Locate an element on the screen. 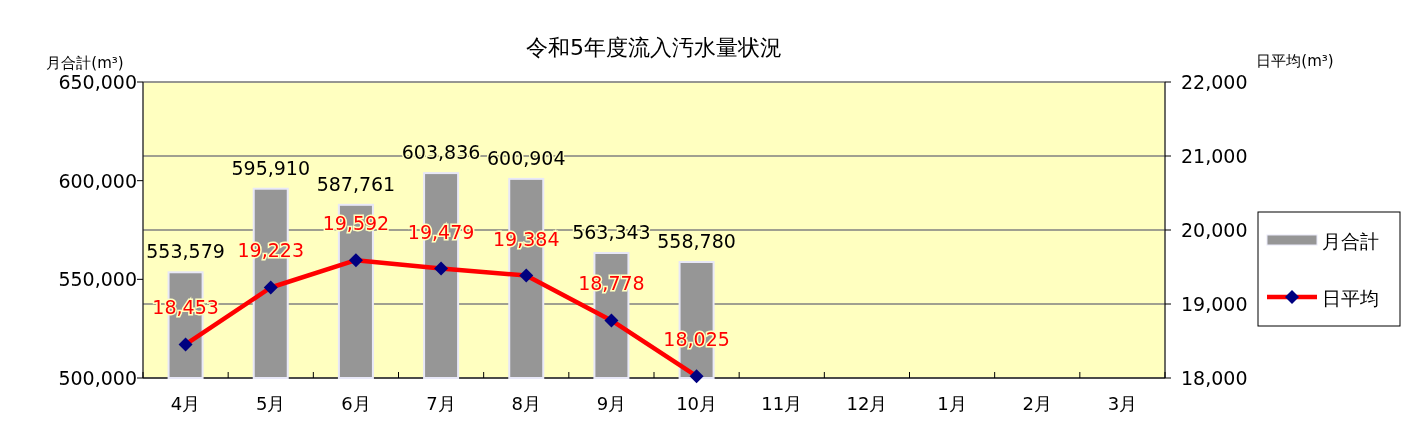 This screenshot has height=438, width=1401. y-tick-label: 500,000 is located at coordinates (97, 378).